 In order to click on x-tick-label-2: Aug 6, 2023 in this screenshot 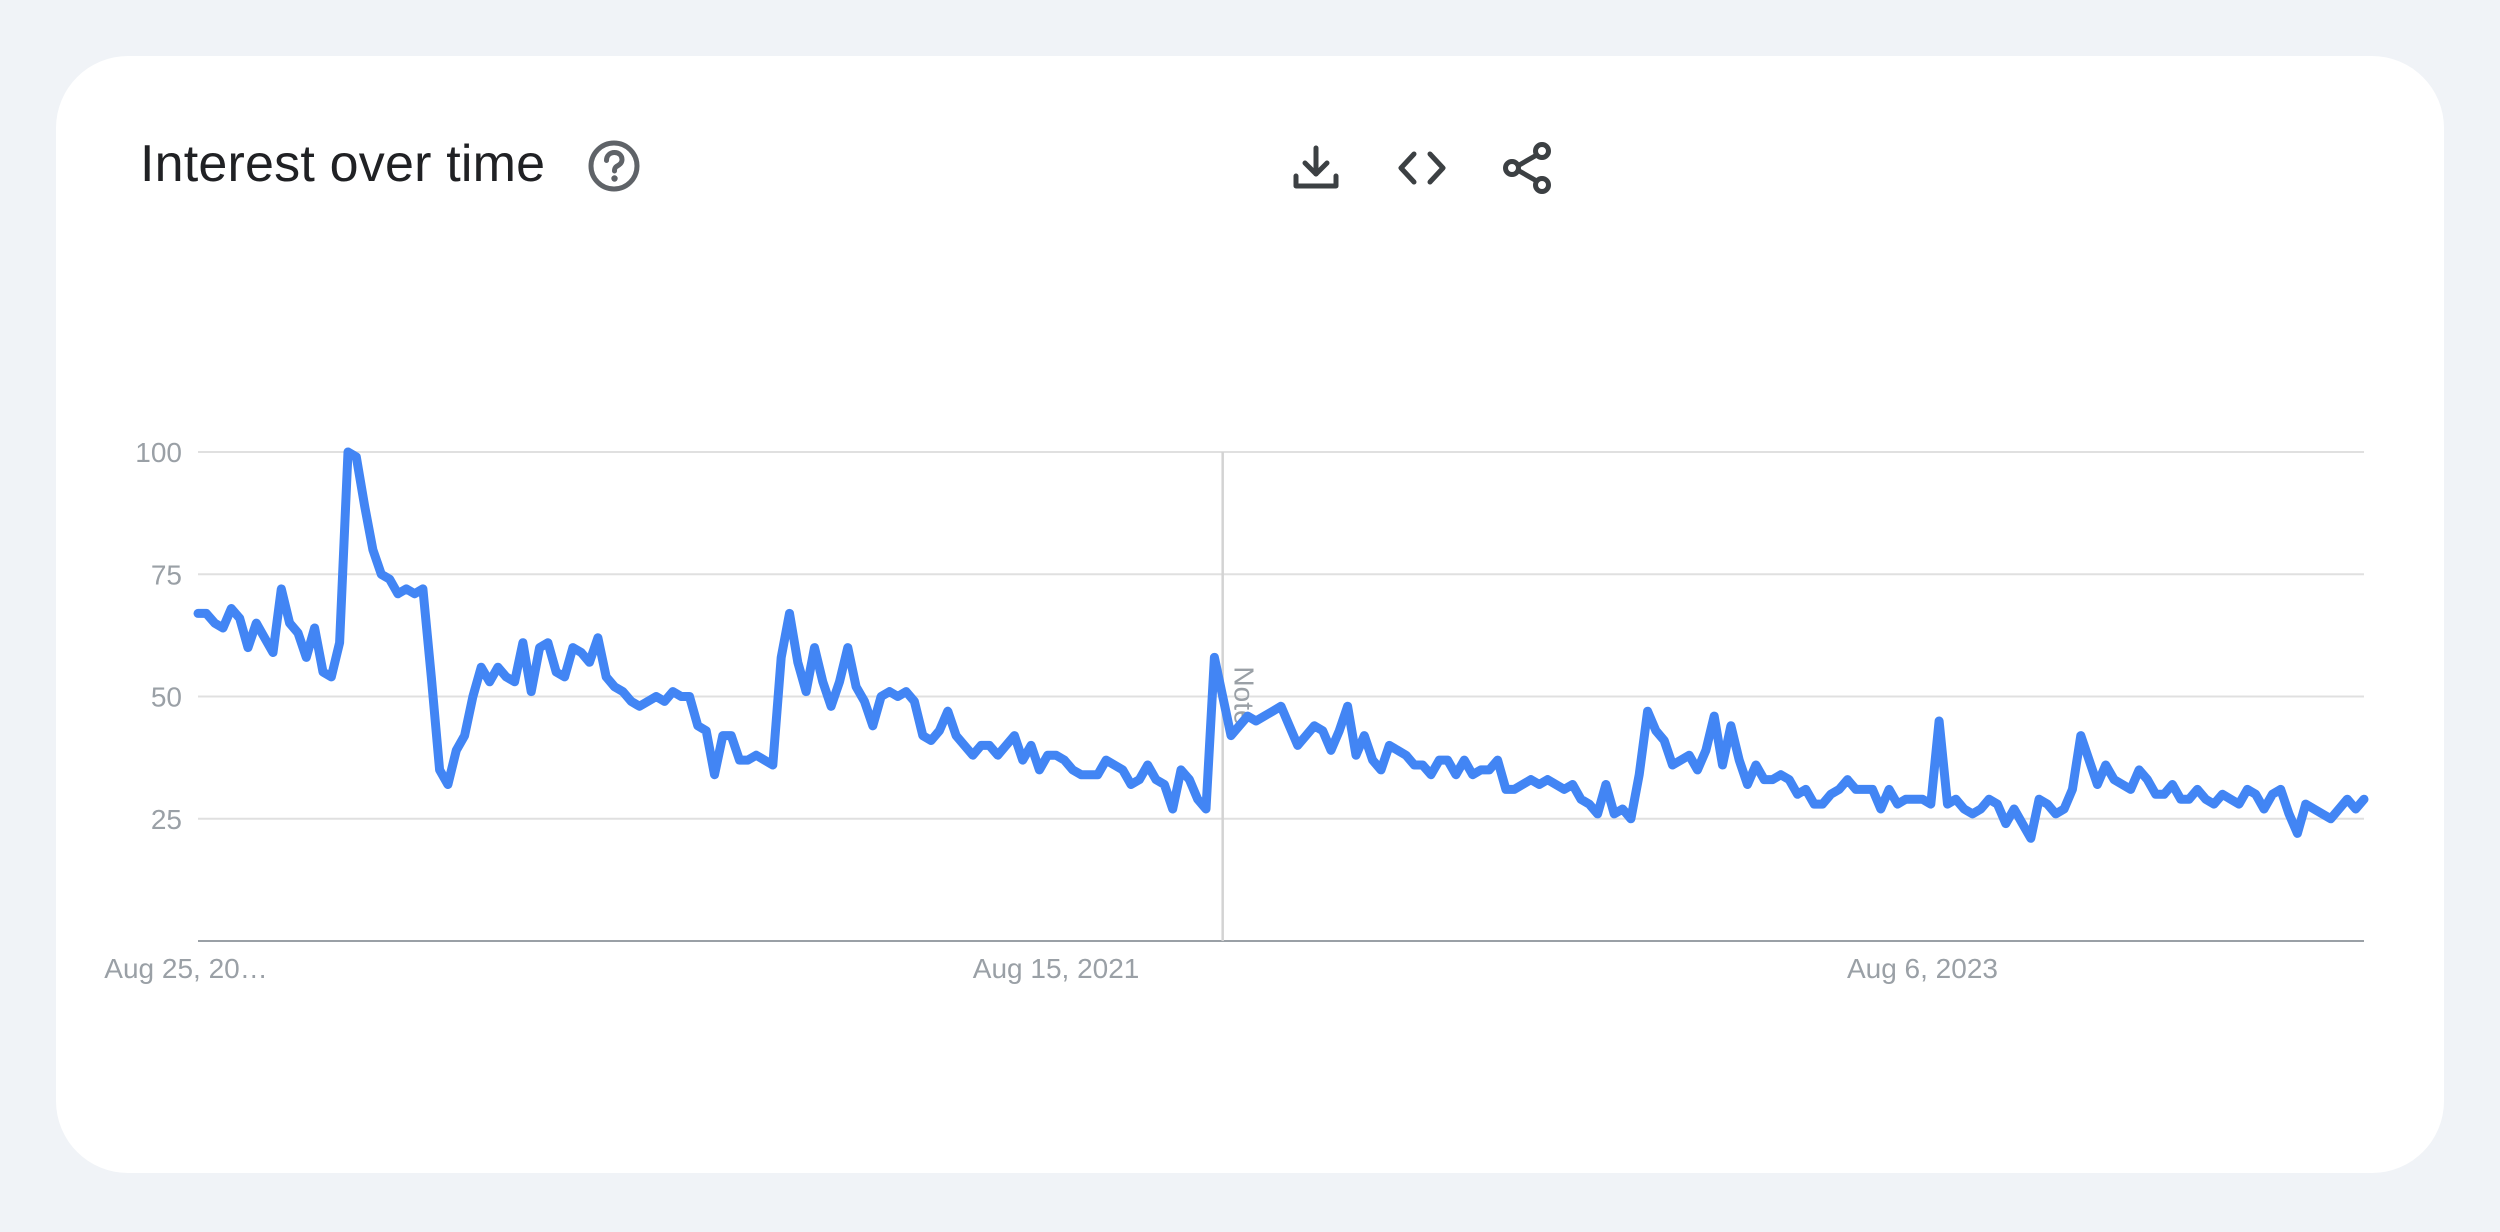, I will do `click(1922, 968)`.